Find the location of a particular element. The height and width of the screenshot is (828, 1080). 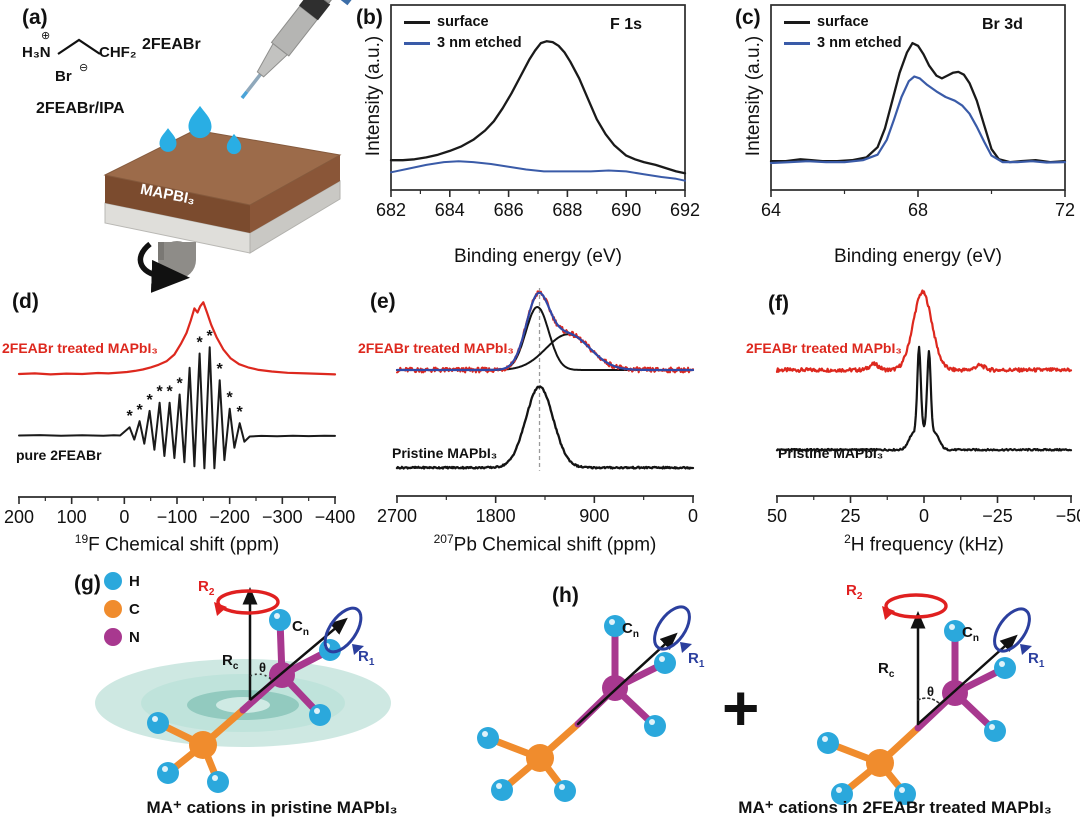

panel-b-tag: (b) is located at coordinates (369, 17).